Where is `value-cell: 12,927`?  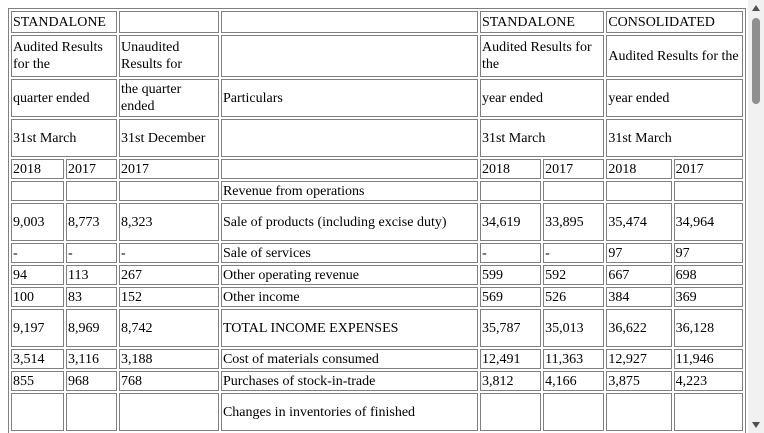
value-cell: 12,927 is located at coordinates (639, 359).